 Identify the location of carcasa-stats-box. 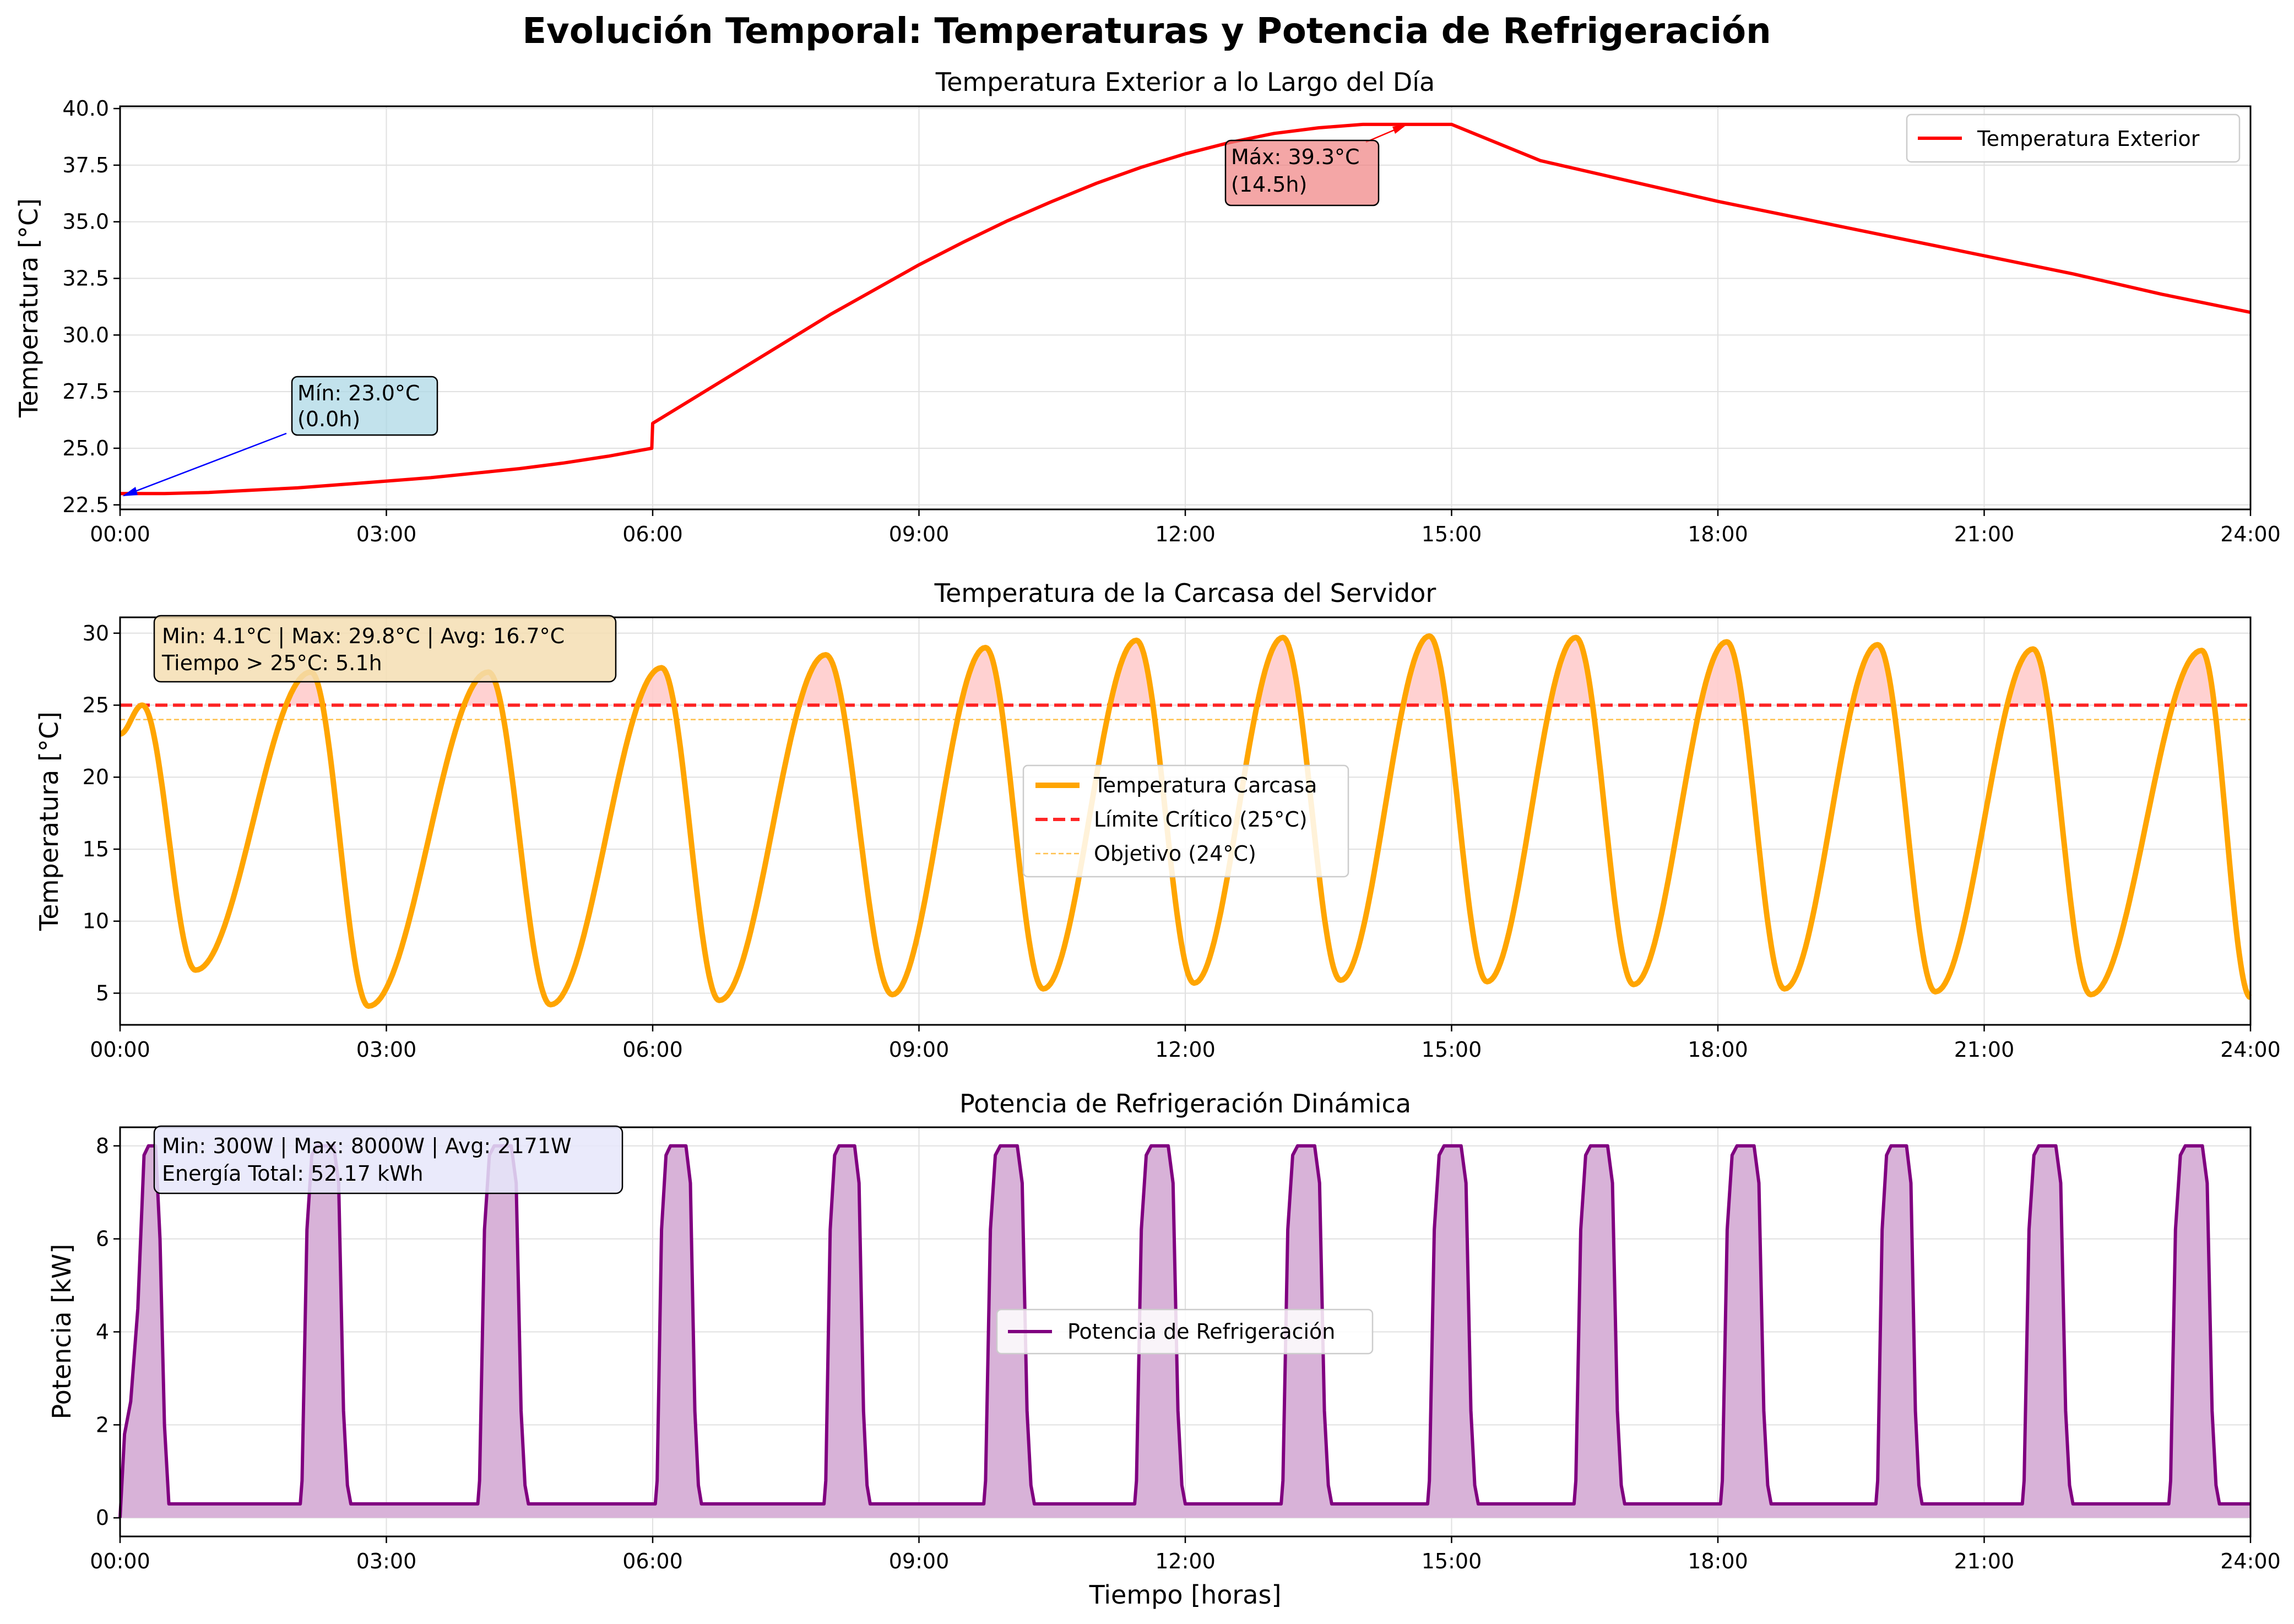
(385, 649).